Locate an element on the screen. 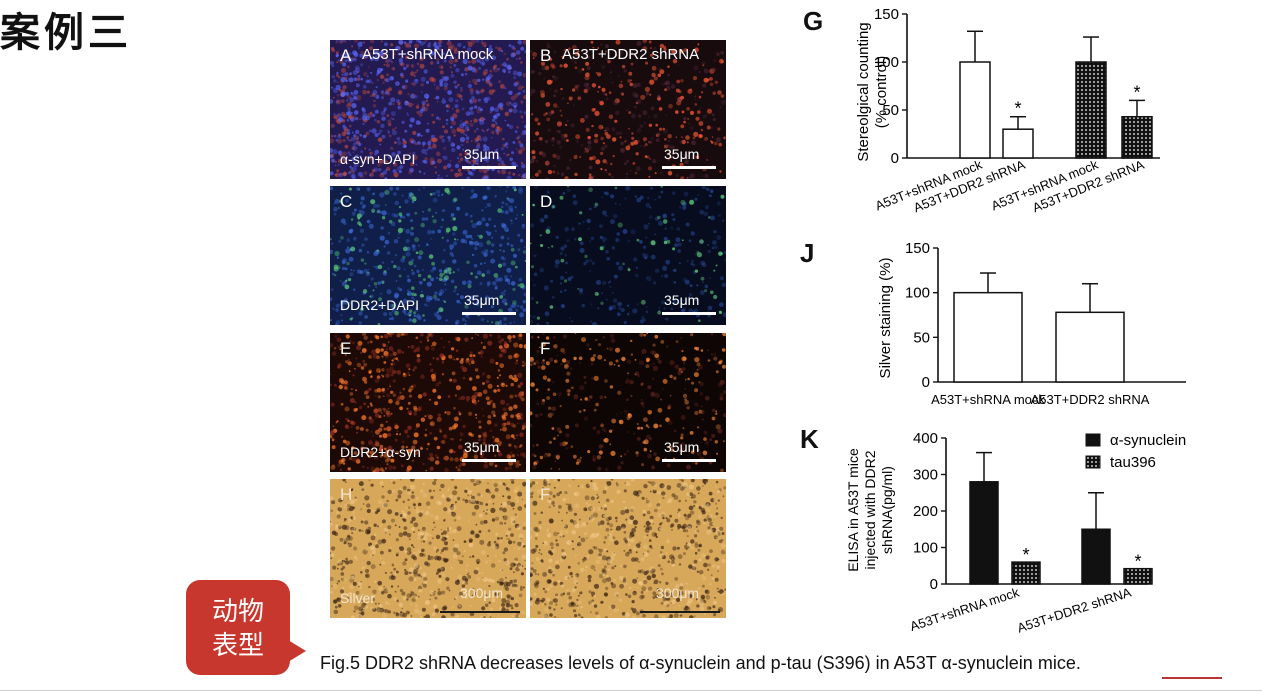  microscopy-panel-1: A A53T+shRNA mock α-syn+DAPI 35μm is located at coordinates (428, 109).